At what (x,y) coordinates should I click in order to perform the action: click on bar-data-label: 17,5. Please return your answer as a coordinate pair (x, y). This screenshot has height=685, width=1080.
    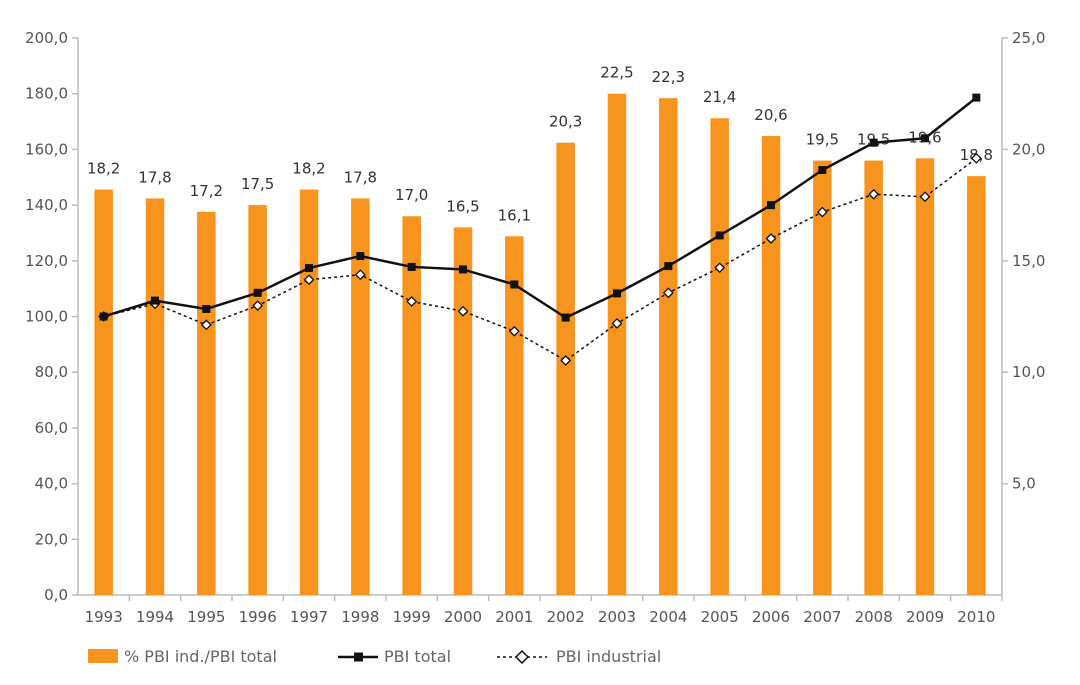
    Looking at the image, I should click on (257, 184).